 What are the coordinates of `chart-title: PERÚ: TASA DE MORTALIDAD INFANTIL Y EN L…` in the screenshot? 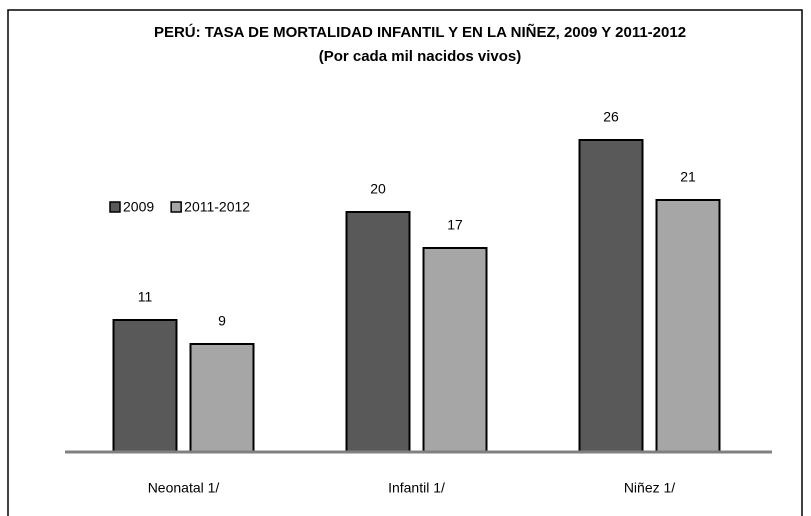 It's located at (420, 32).